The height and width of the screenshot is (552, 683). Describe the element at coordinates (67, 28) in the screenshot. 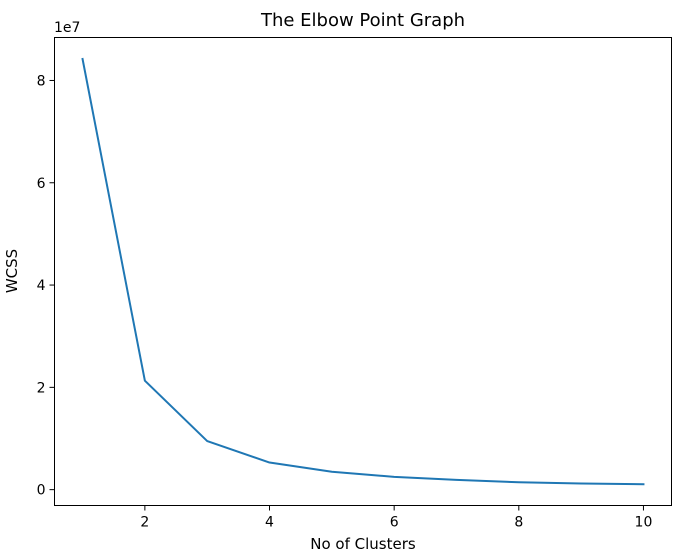

I see `y-axis-offset-label: 1e7` at that location.